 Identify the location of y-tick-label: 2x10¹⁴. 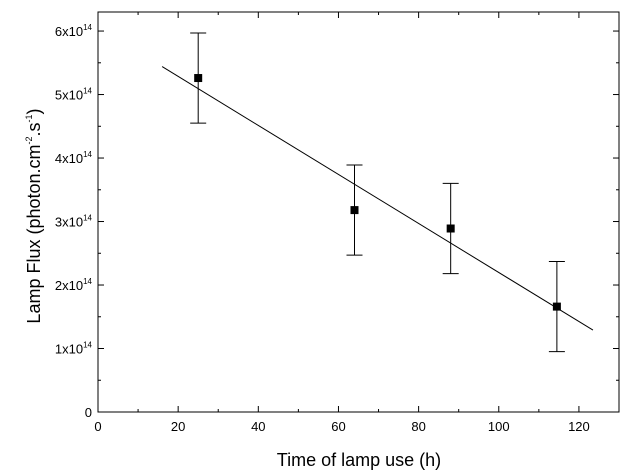
(74, 285).